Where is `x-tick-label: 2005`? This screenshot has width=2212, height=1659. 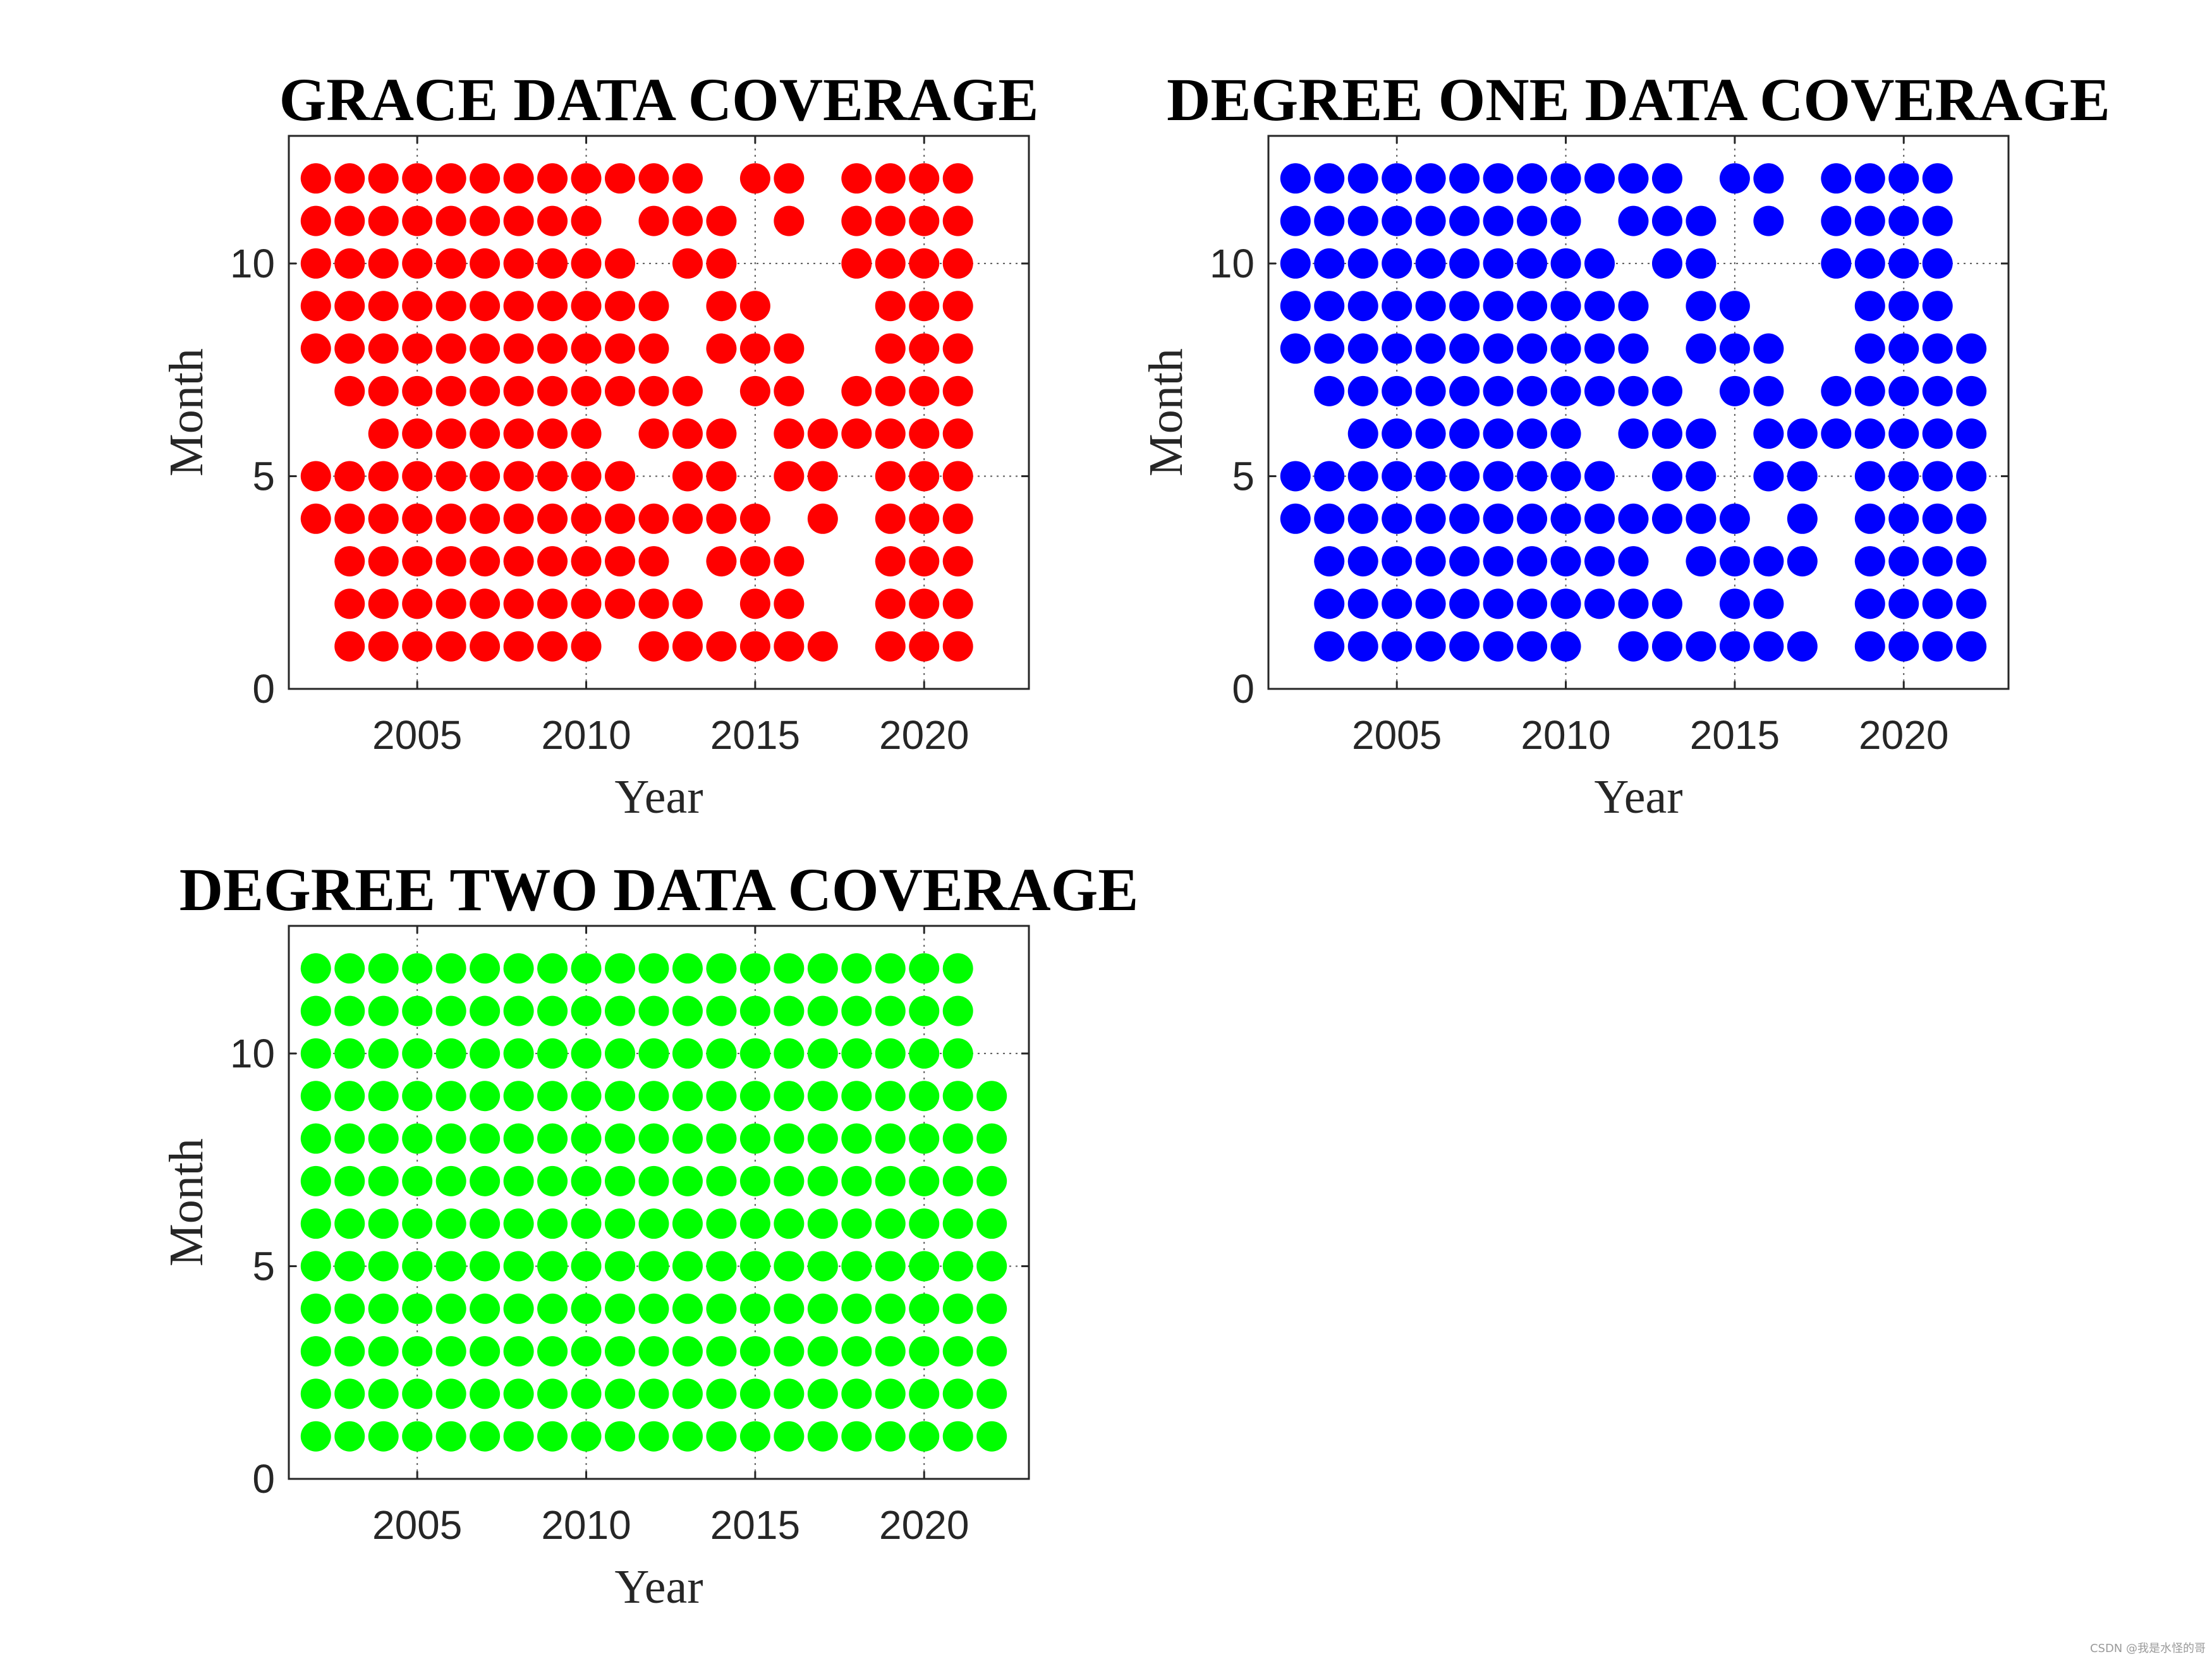
x-tick-label: 2005 is located at coordinates (417, 1525).